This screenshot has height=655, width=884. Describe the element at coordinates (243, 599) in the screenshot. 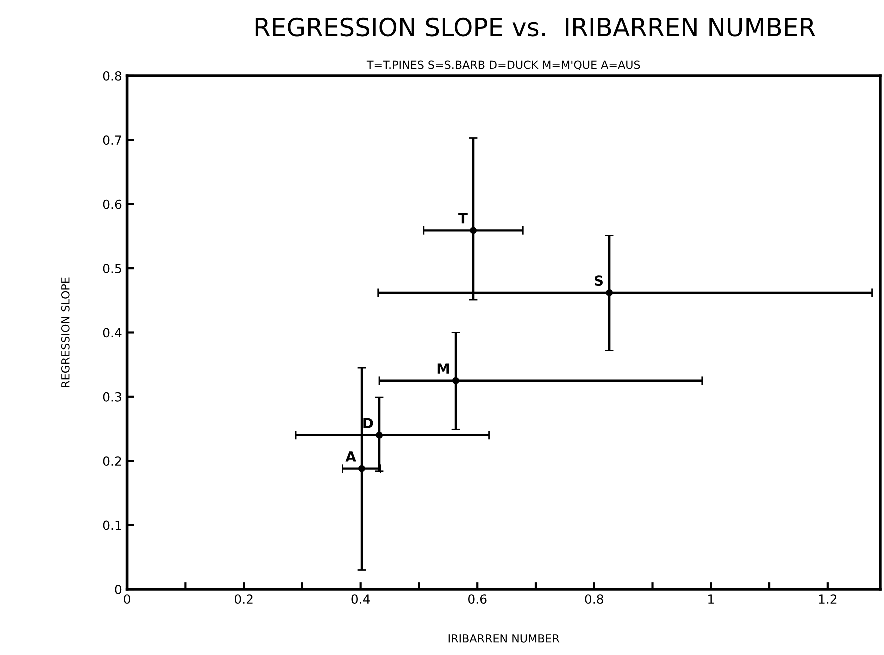

I see `x-tick-label: 0.2` at that location.